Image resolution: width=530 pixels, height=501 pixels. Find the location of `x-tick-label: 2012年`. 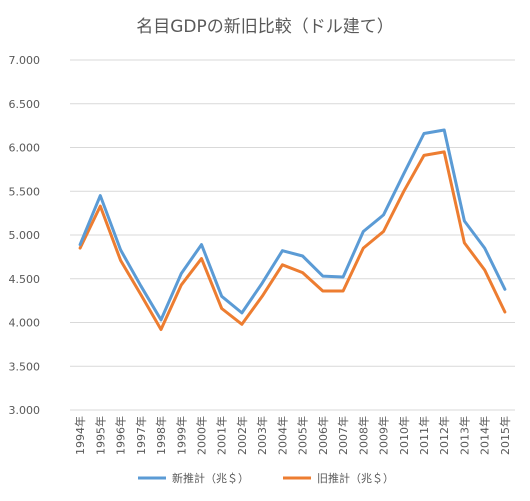

x-tick-label: 2012年 is located at coordinates (444, 435).